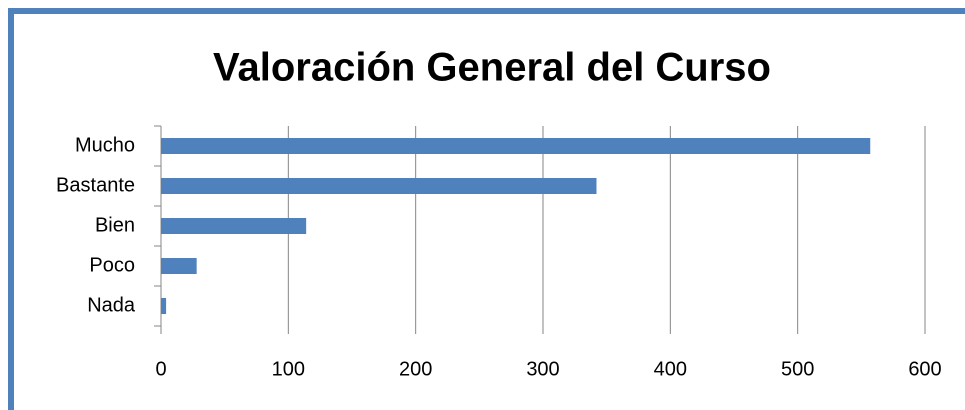  What do you see at coordinates (105, 145) in the screenshot?
I see `y-tick-label: Mucho` at bounding box center [105, 145].